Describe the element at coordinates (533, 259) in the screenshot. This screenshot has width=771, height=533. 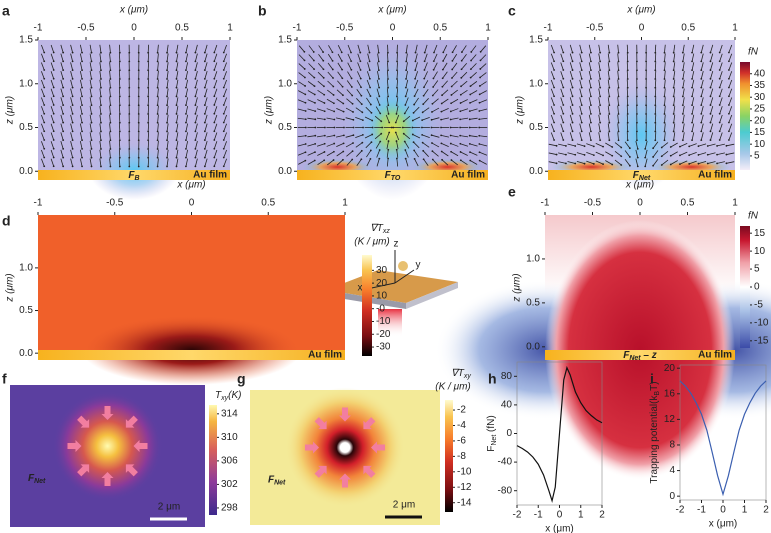
I see `y-tick-label: 1.0` at that location.